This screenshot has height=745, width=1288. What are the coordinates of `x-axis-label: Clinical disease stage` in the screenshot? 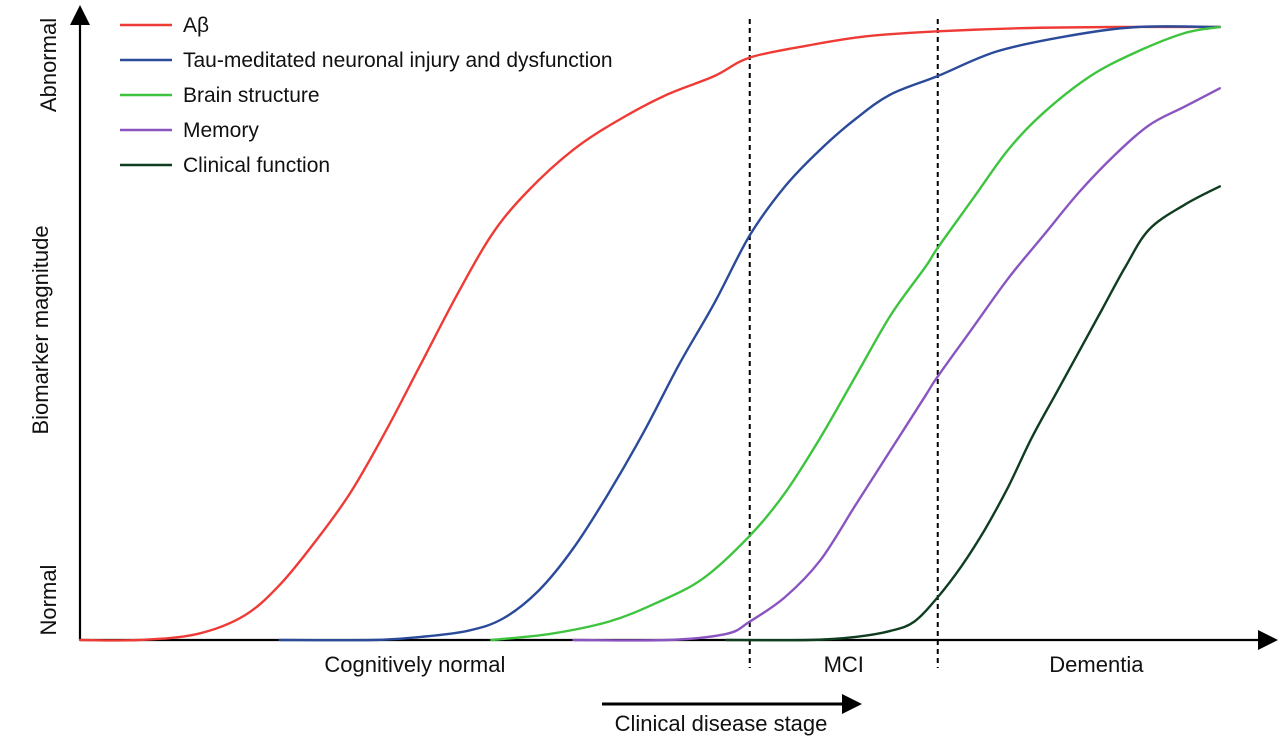 It's located at (721, 723).